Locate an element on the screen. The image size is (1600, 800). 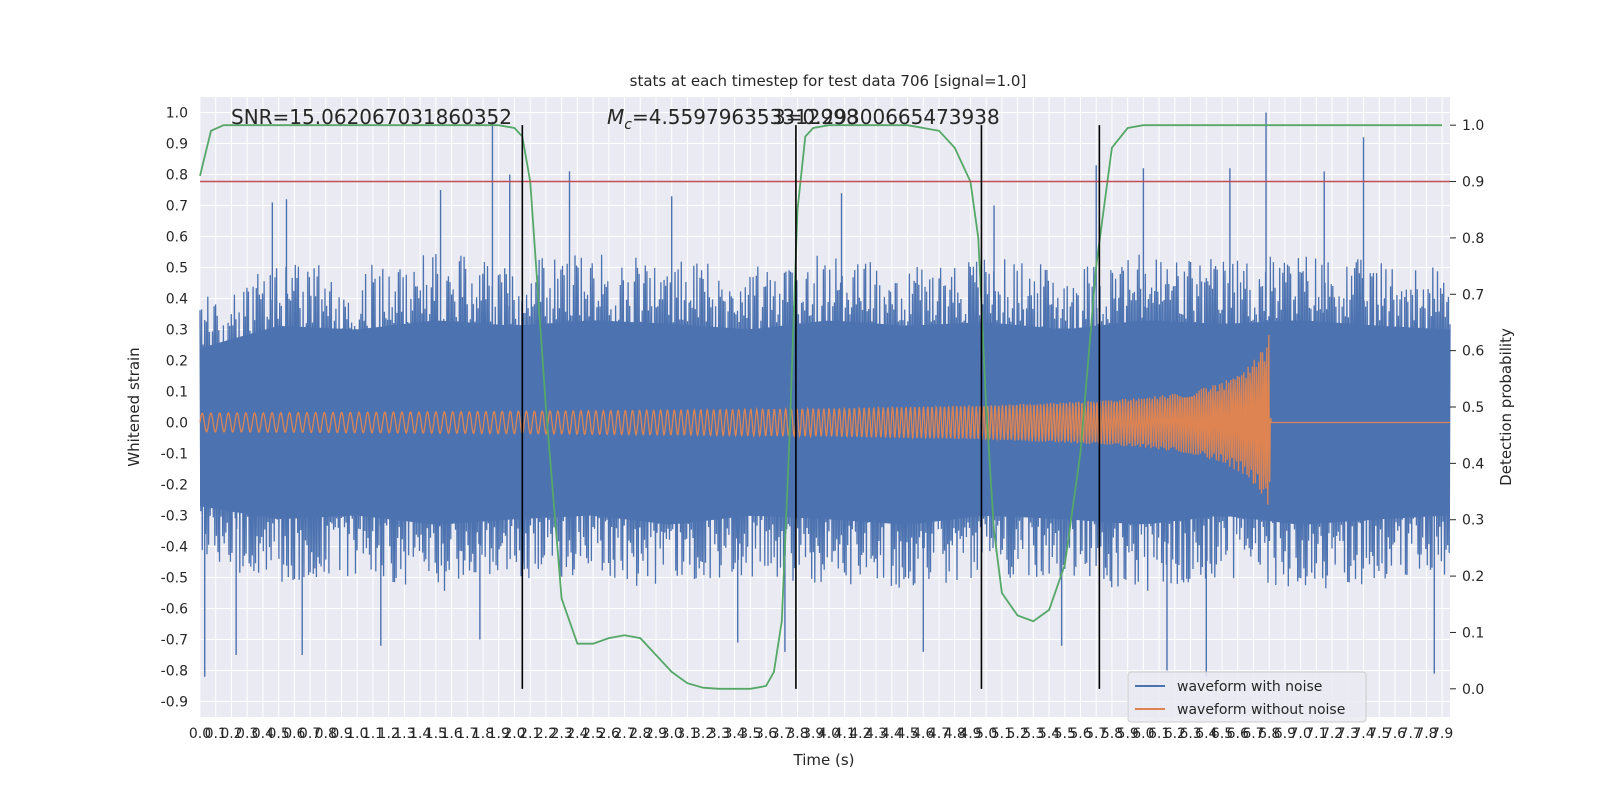
x-tick-label: 1.2 is located at coordinates (389, 734).